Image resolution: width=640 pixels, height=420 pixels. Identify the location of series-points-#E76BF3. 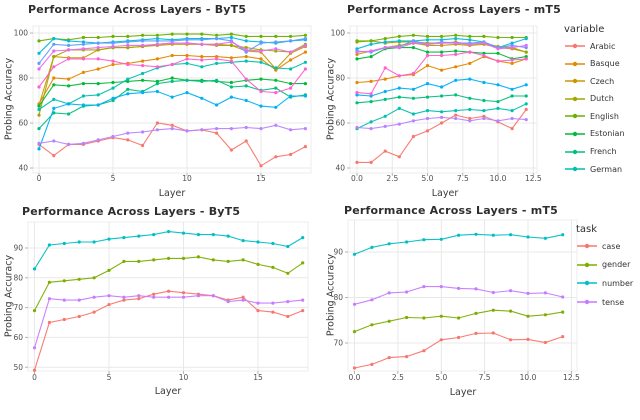
(172, 55).